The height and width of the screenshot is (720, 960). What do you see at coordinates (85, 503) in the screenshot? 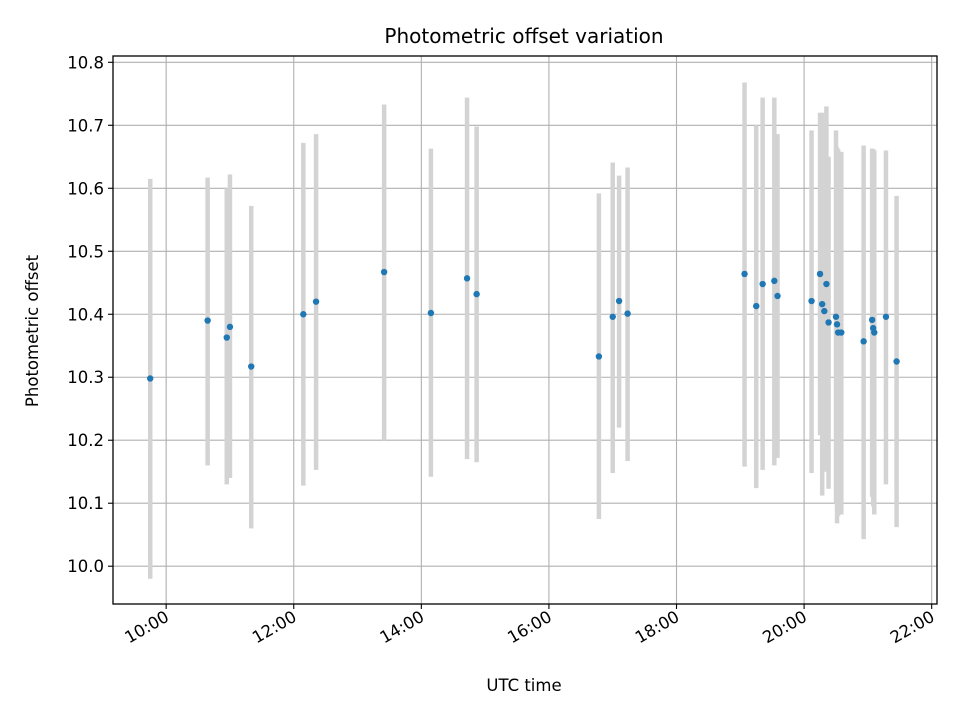
I see `y-tick-label: 10.1` at bounding box center [85, 503].